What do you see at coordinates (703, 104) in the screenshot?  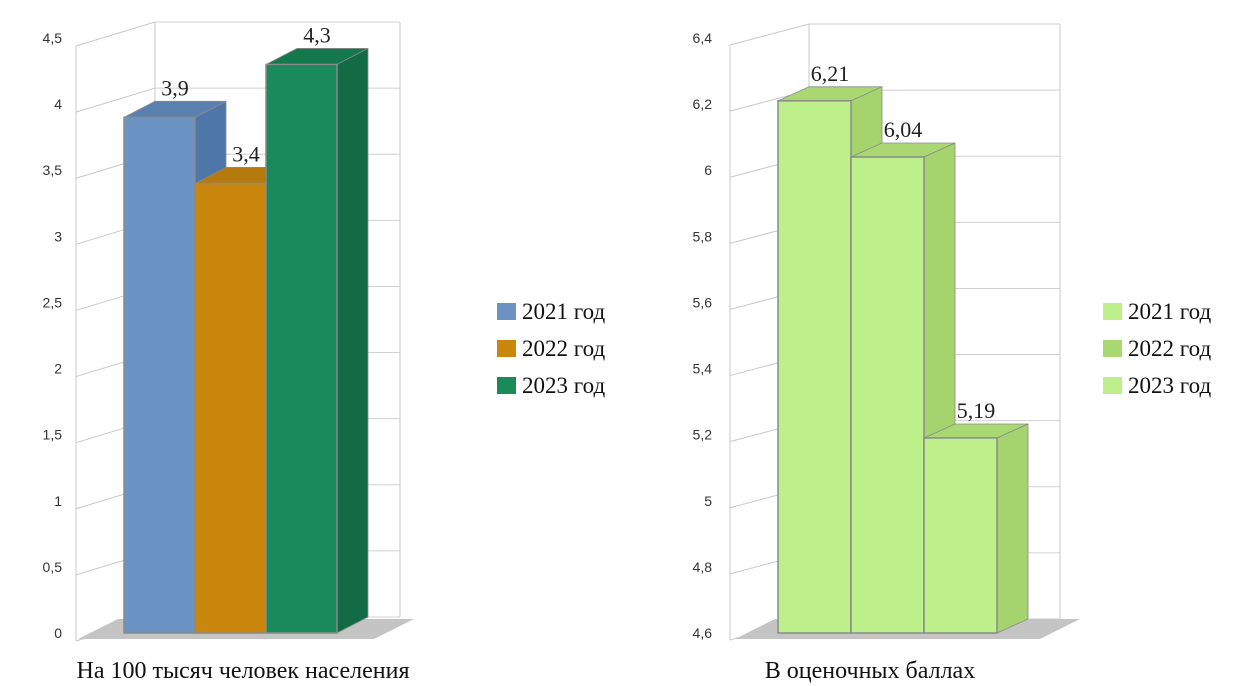 I see `y-tick-label: 6,2` at bounding box center [703, 104].